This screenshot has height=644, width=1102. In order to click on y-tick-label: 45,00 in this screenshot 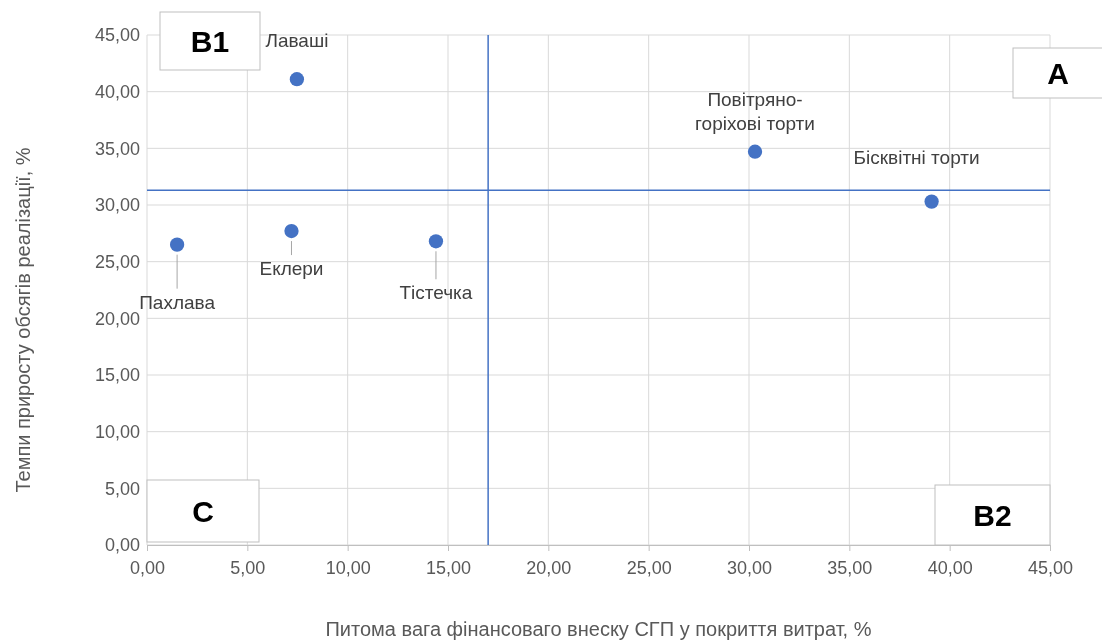, I will do `click(117, 35)`.